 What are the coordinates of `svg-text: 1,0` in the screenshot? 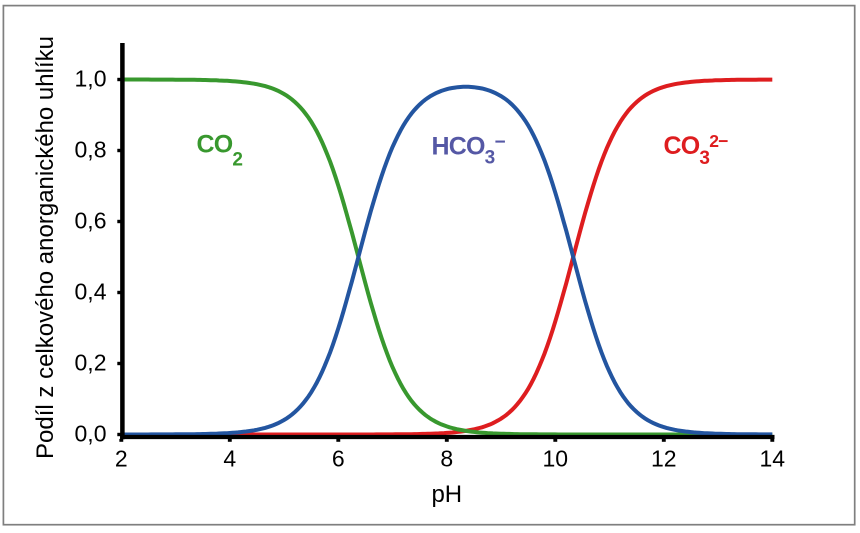 It's located at (91, 79).